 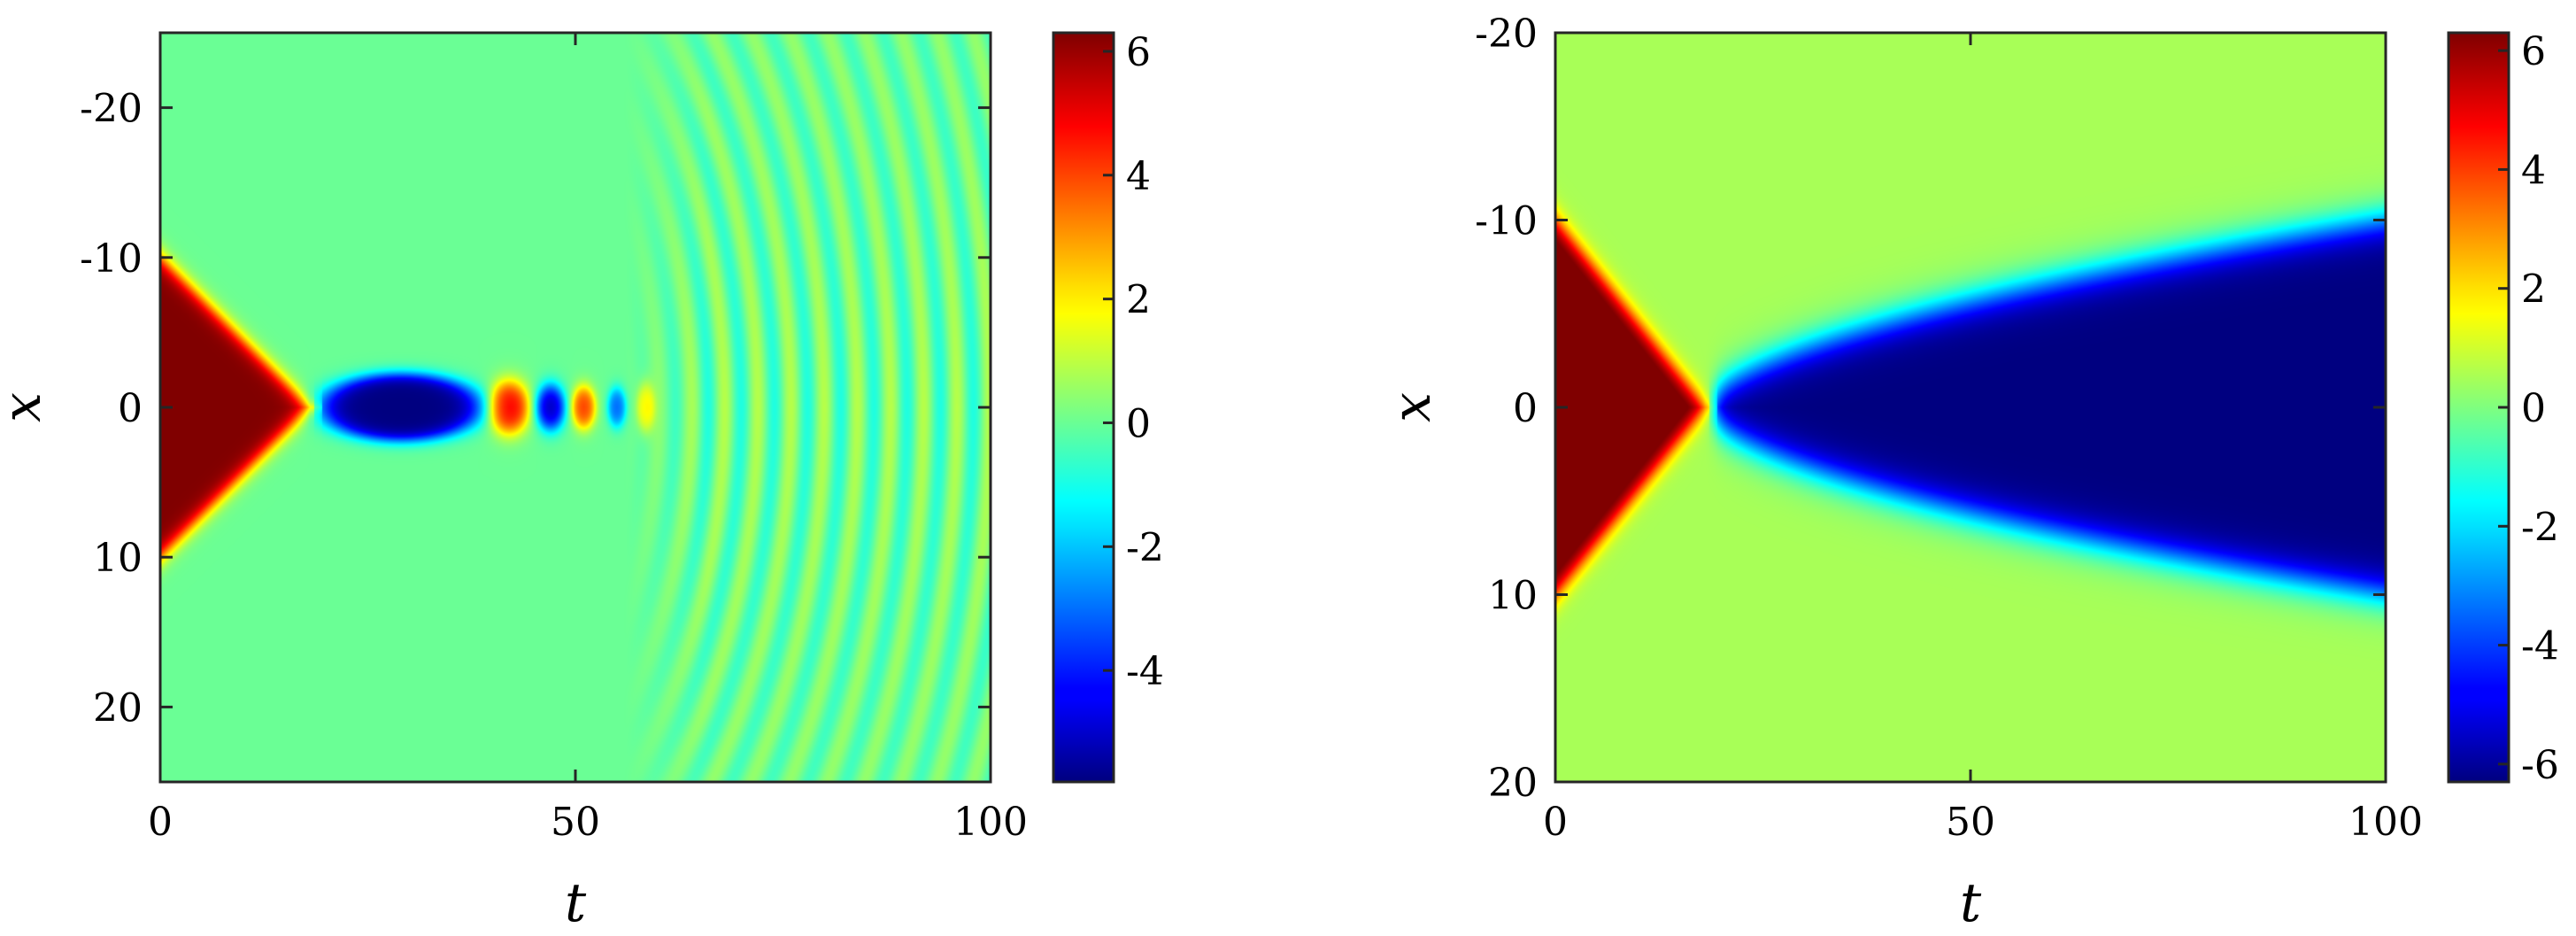 What do you see at coordinates (576, 903) in the screenshot?
I see `x-axis-label-left: t` at bounding box center [576, 903].